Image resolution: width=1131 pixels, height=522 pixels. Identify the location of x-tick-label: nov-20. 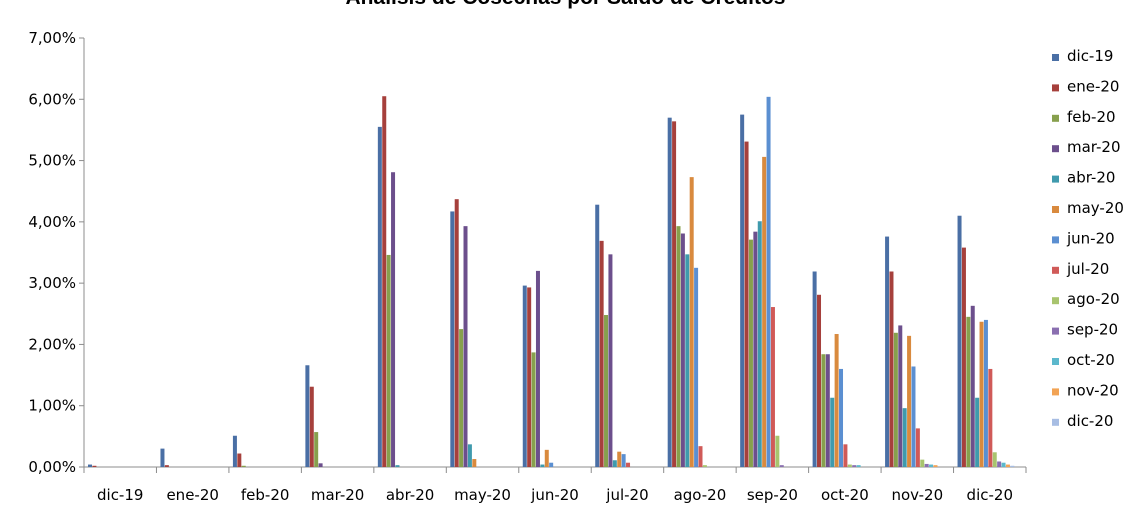
(917, 495).